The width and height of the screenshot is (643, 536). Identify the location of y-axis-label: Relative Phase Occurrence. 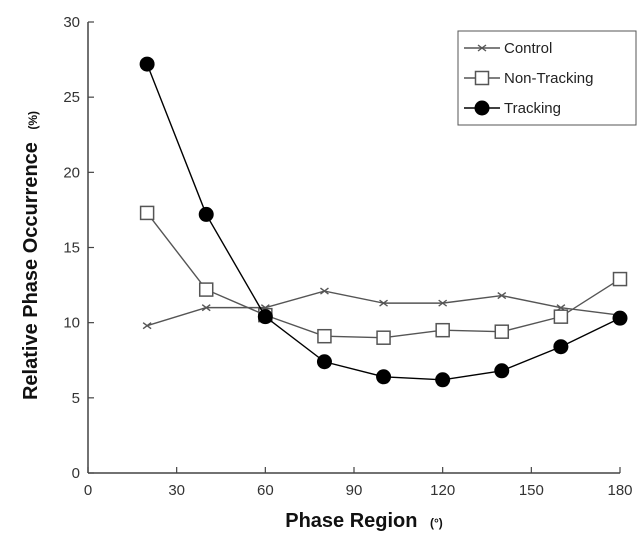
(31, 271).